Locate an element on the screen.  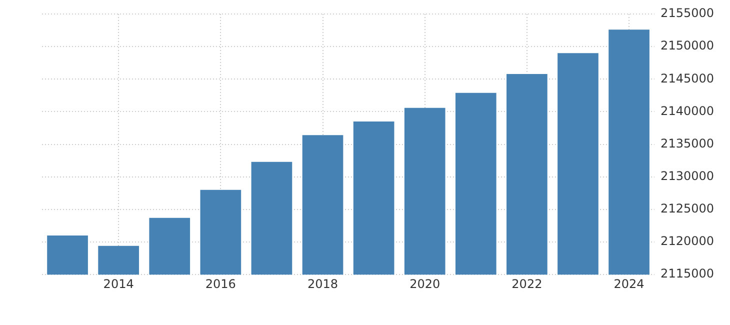
y-tick-label: 2115000 is located at coordinates (687, 273).